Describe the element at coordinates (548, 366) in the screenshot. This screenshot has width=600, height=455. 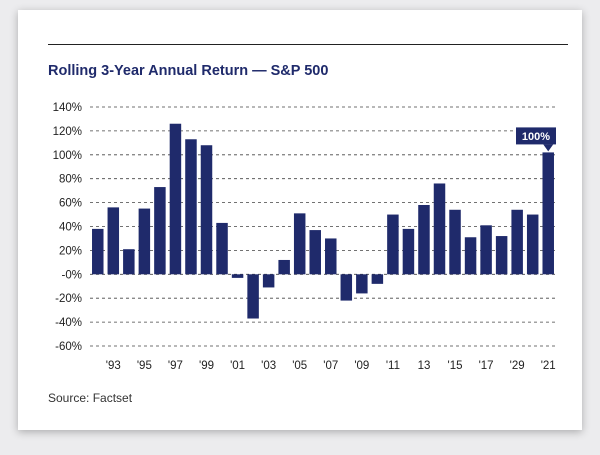
I see `x-tick-label: '21` at that location.